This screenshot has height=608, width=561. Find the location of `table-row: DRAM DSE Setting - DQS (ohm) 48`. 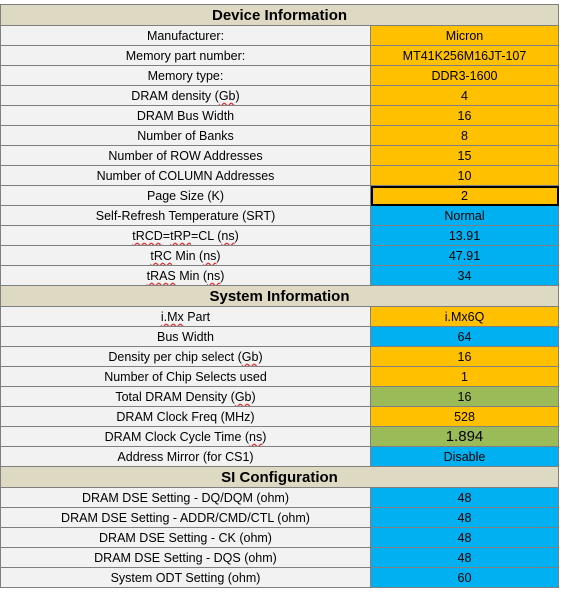

table-row: DRAM DSE Setting - DQS (ohm) 48 is located at coordinates (279, 557).